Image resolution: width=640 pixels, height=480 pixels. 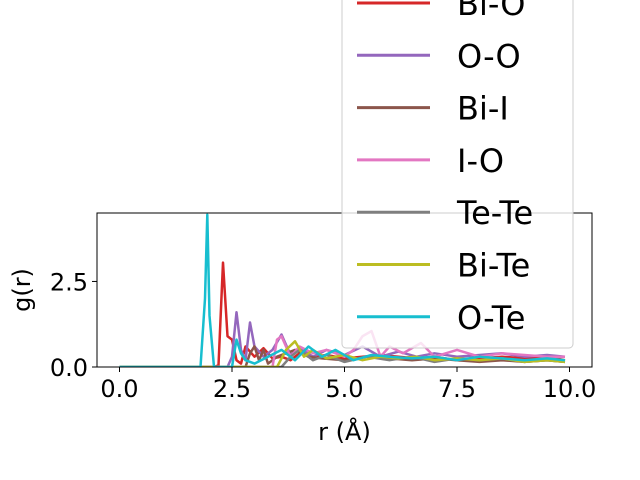 What do you see at coordinates (119, 389) in the screenshot?
I see `x-tick-label: 0.0` at bounding box center [119, 389].